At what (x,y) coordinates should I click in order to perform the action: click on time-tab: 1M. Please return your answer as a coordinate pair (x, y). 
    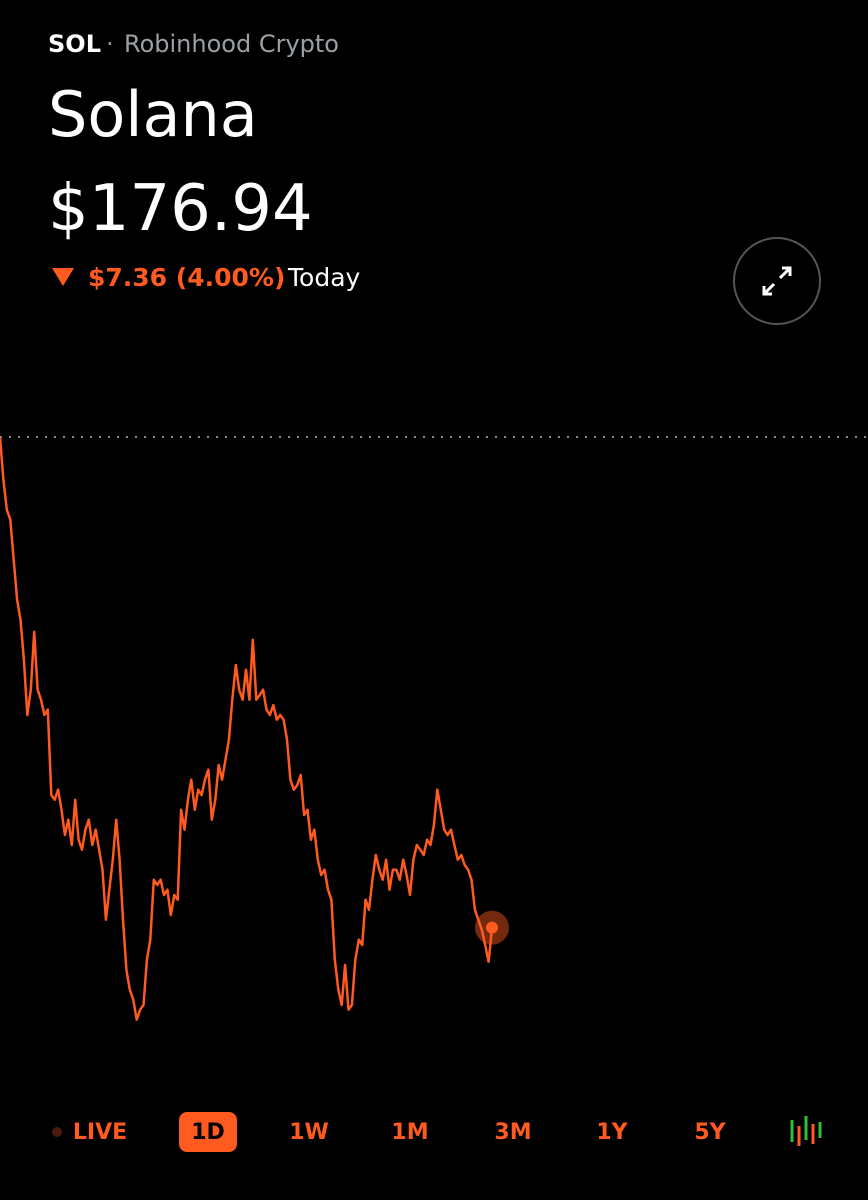
    Looking at the image, I should click on (409, 1132).